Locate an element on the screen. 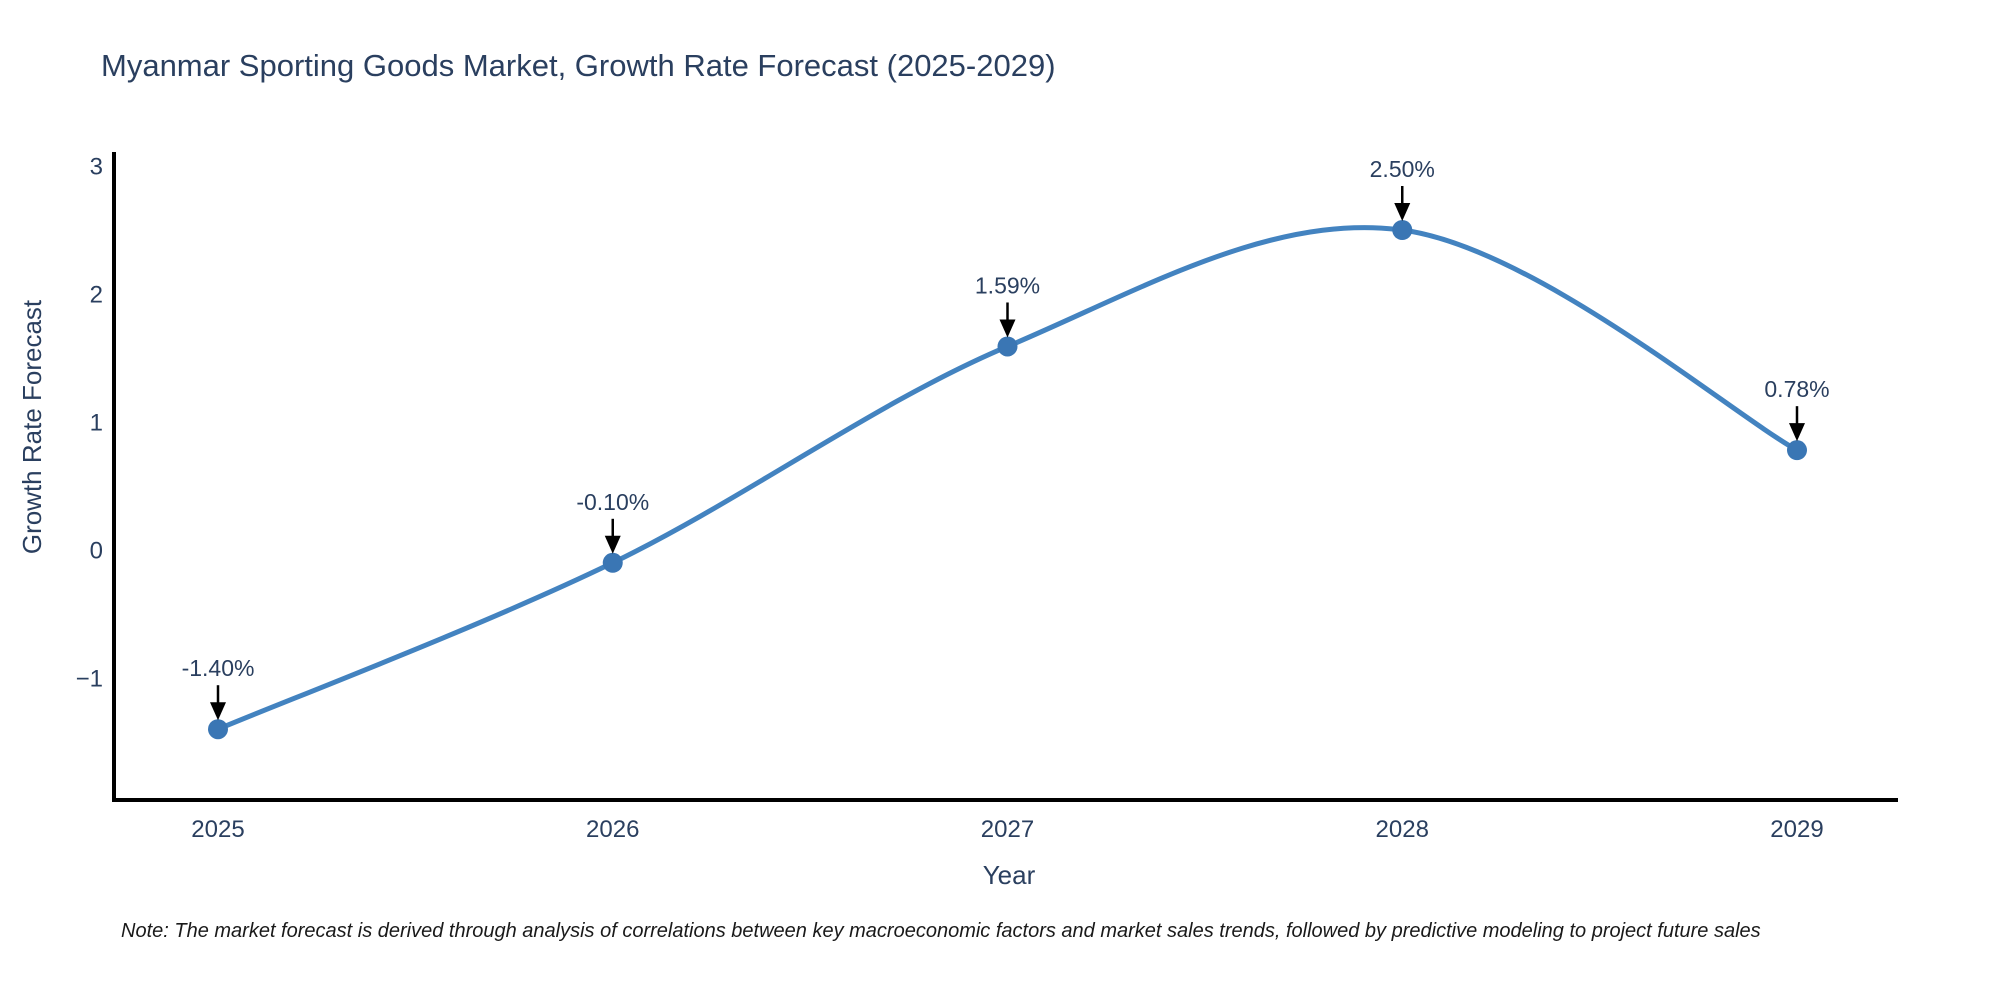 This screenshot has width=2000, height=1000. y-tick-label: 0 is located at coordinates (96, 550).